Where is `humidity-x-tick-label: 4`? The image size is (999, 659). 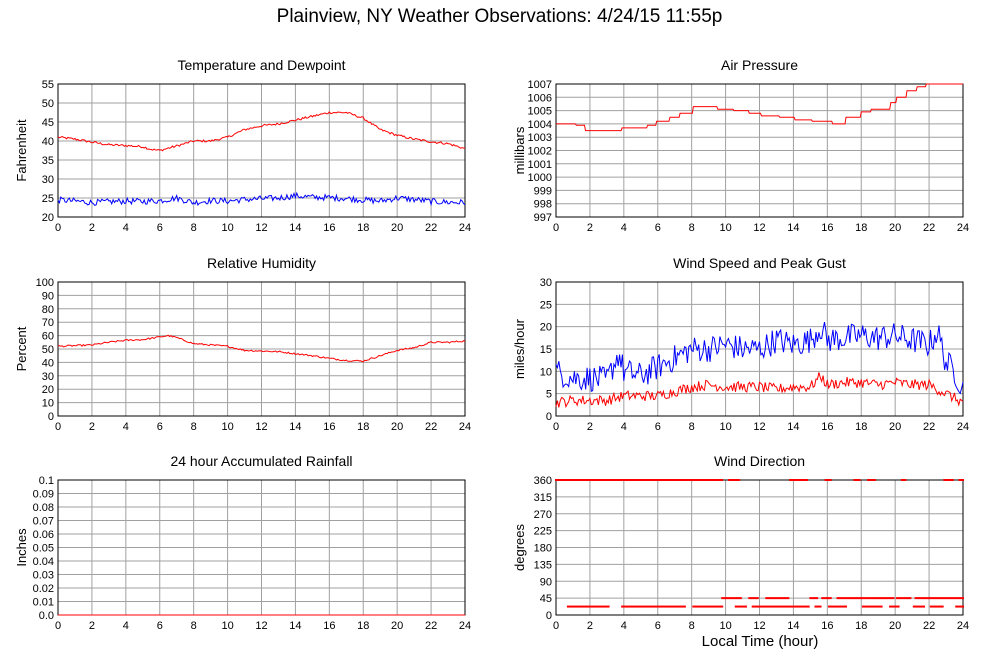
humidity-x-tick-label: 4 is located at coordinates (126, 427).